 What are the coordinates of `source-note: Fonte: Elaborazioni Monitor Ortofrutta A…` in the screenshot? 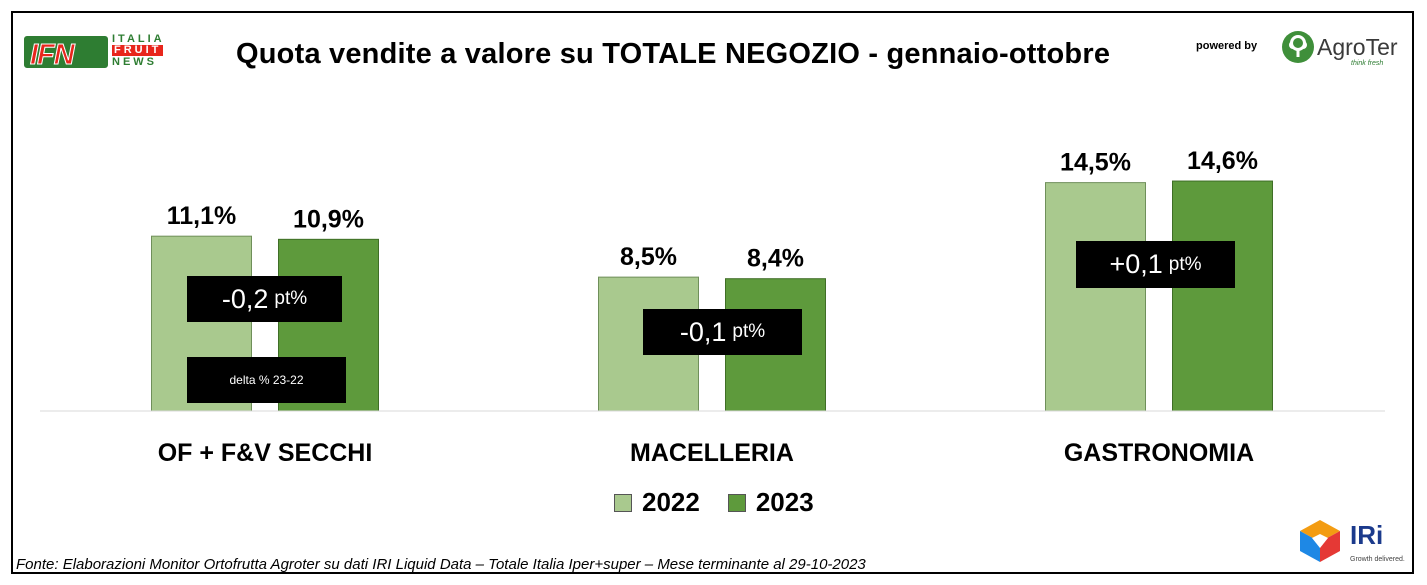 It's located at (441, 564).